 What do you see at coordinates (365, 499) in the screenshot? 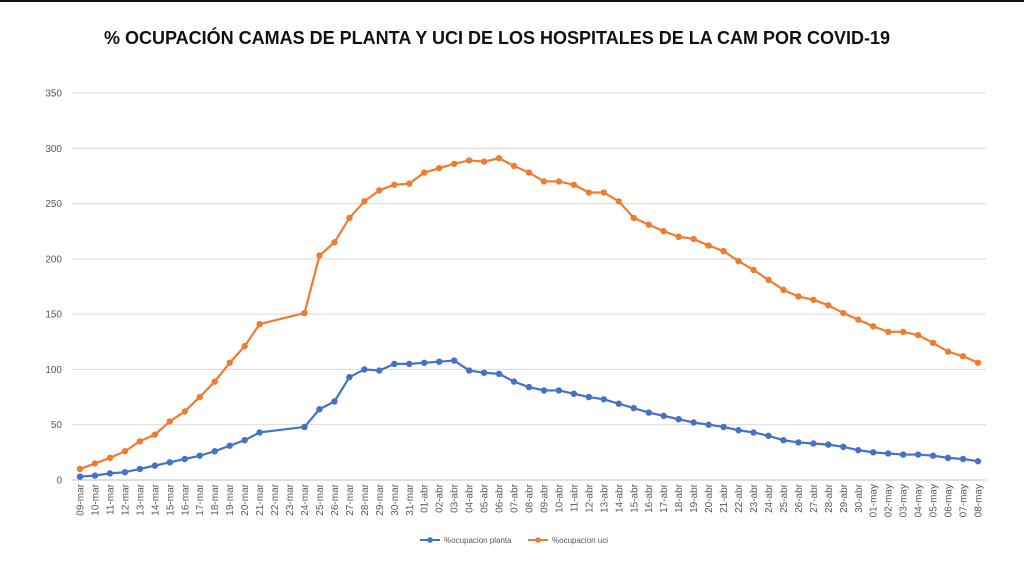
I see `x-tick-label: 28-mar` at bounding box center [365, 499].